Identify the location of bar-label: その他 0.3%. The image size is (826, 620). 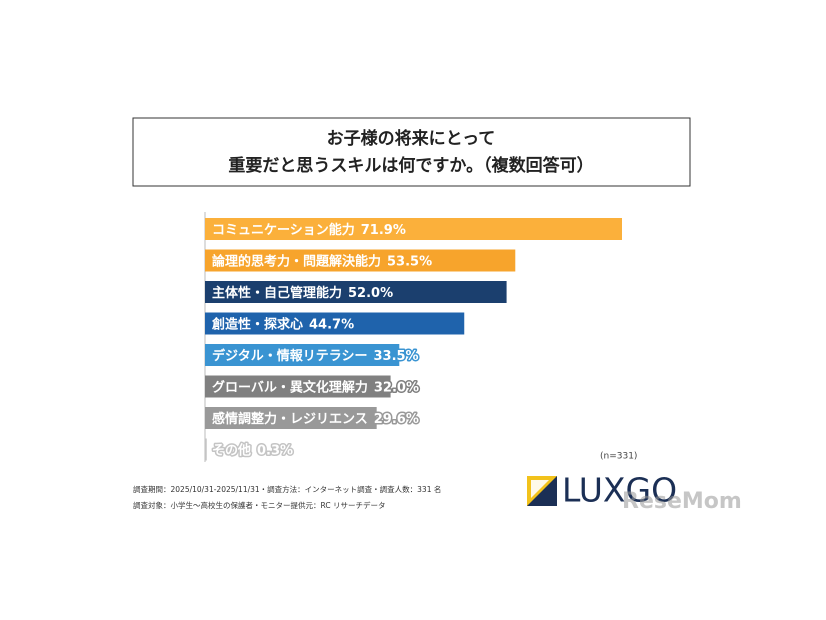
(252, 450).